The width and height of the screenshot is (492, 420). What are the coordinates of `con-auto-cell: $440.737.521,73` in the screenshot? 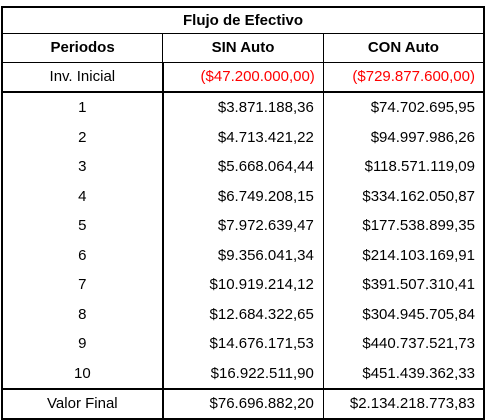 It's located at (403, 344).